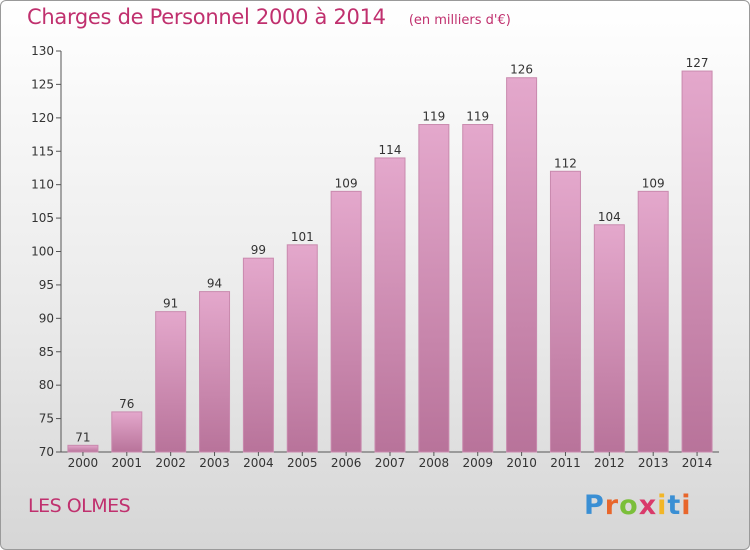 This screenshot has width=750, height=550. I want to click on x-tick-label: 2007, so click(390, 463).